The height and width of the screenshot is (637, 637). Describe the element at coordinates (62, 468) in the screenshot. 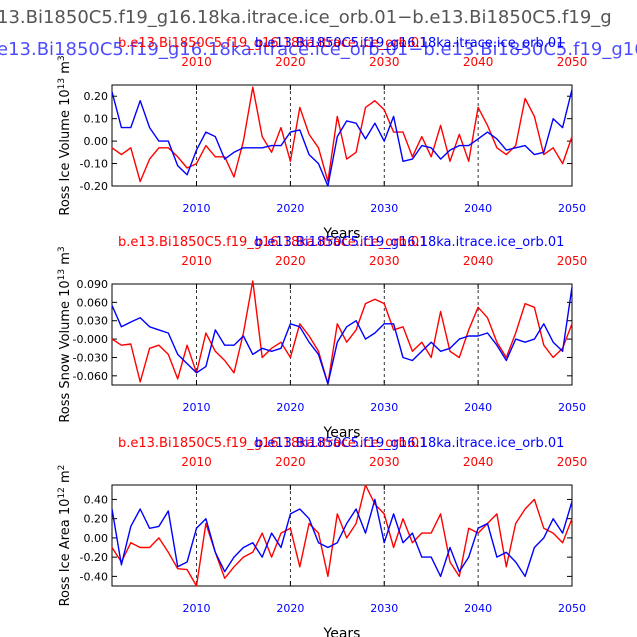

I see `y-axis-label-superscript: 2` at that location.